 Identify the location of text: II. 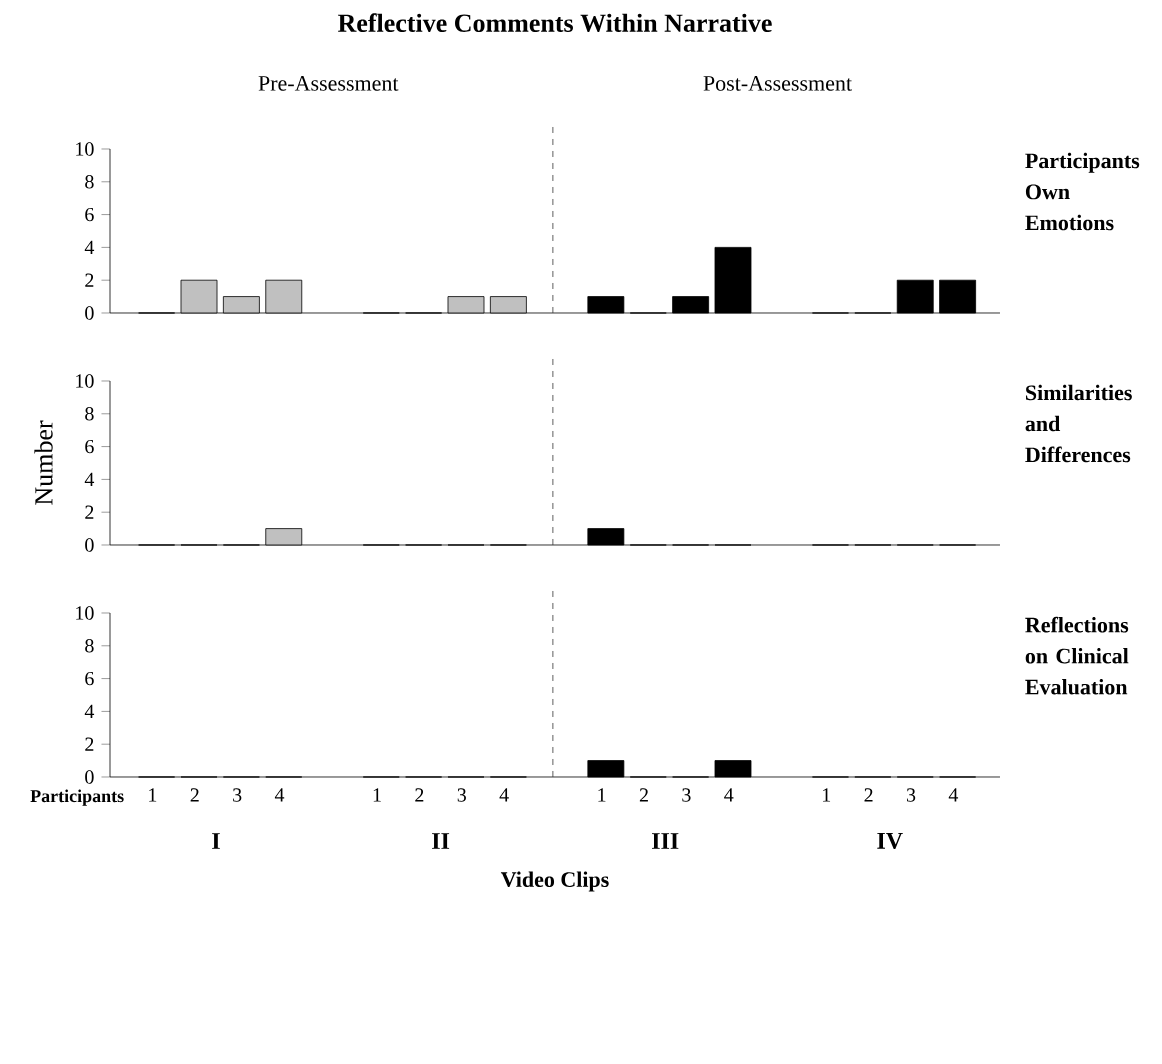
(441, 841).